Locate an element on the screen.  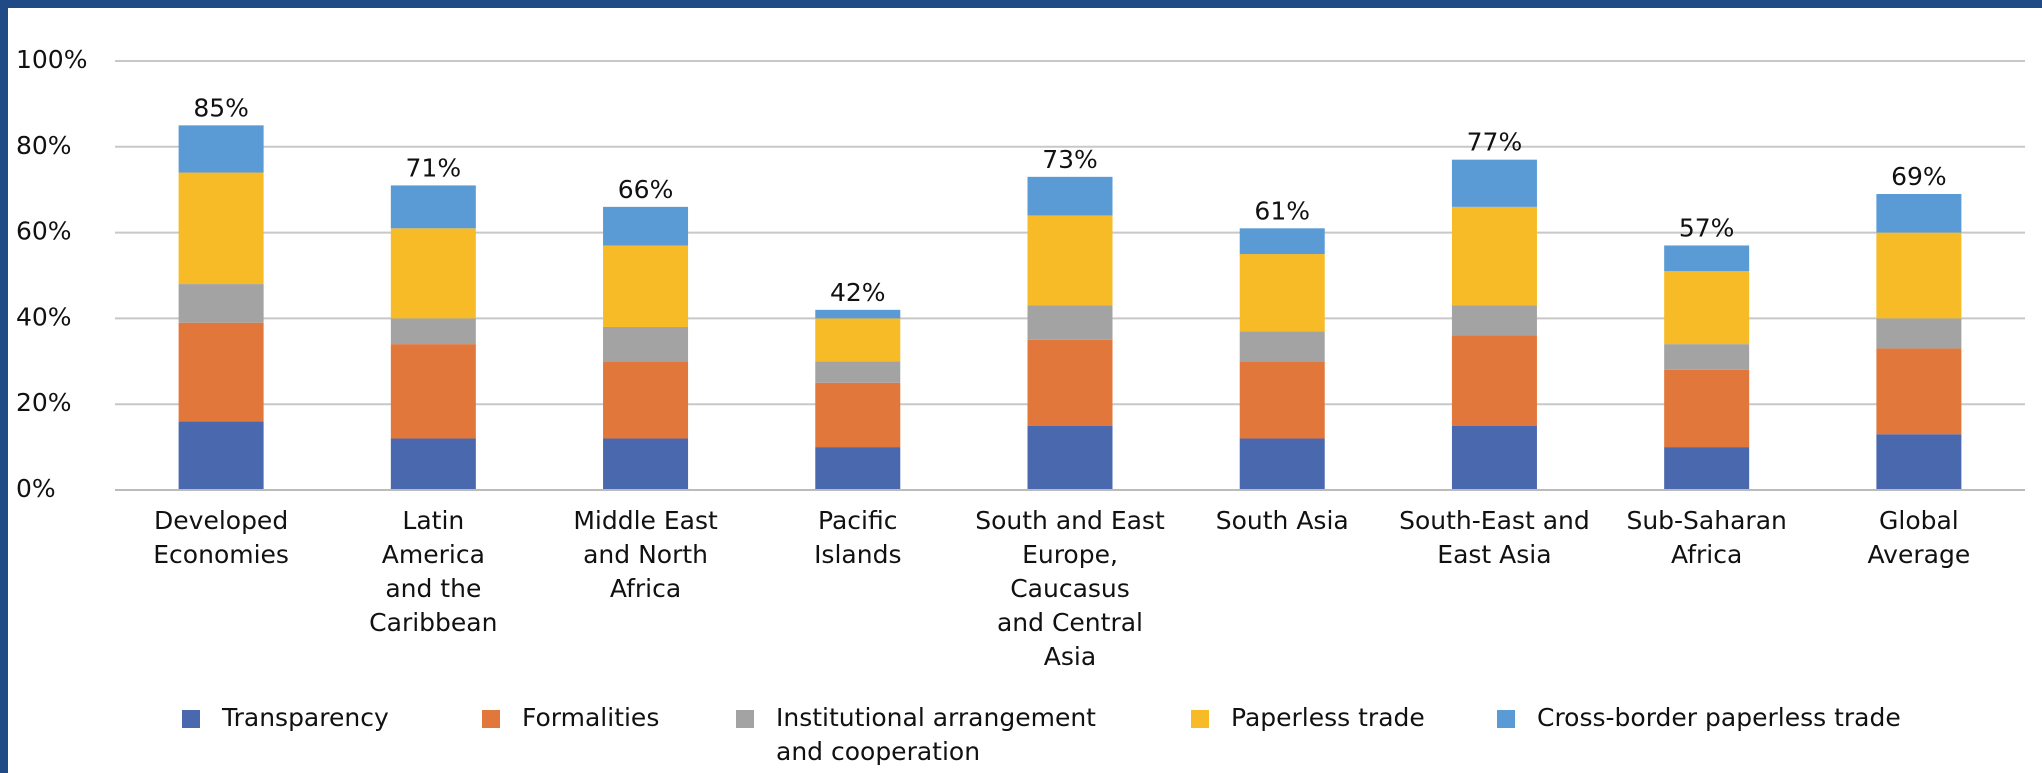
legend-label: Paperless trade is located at coordinates (1328, 717).